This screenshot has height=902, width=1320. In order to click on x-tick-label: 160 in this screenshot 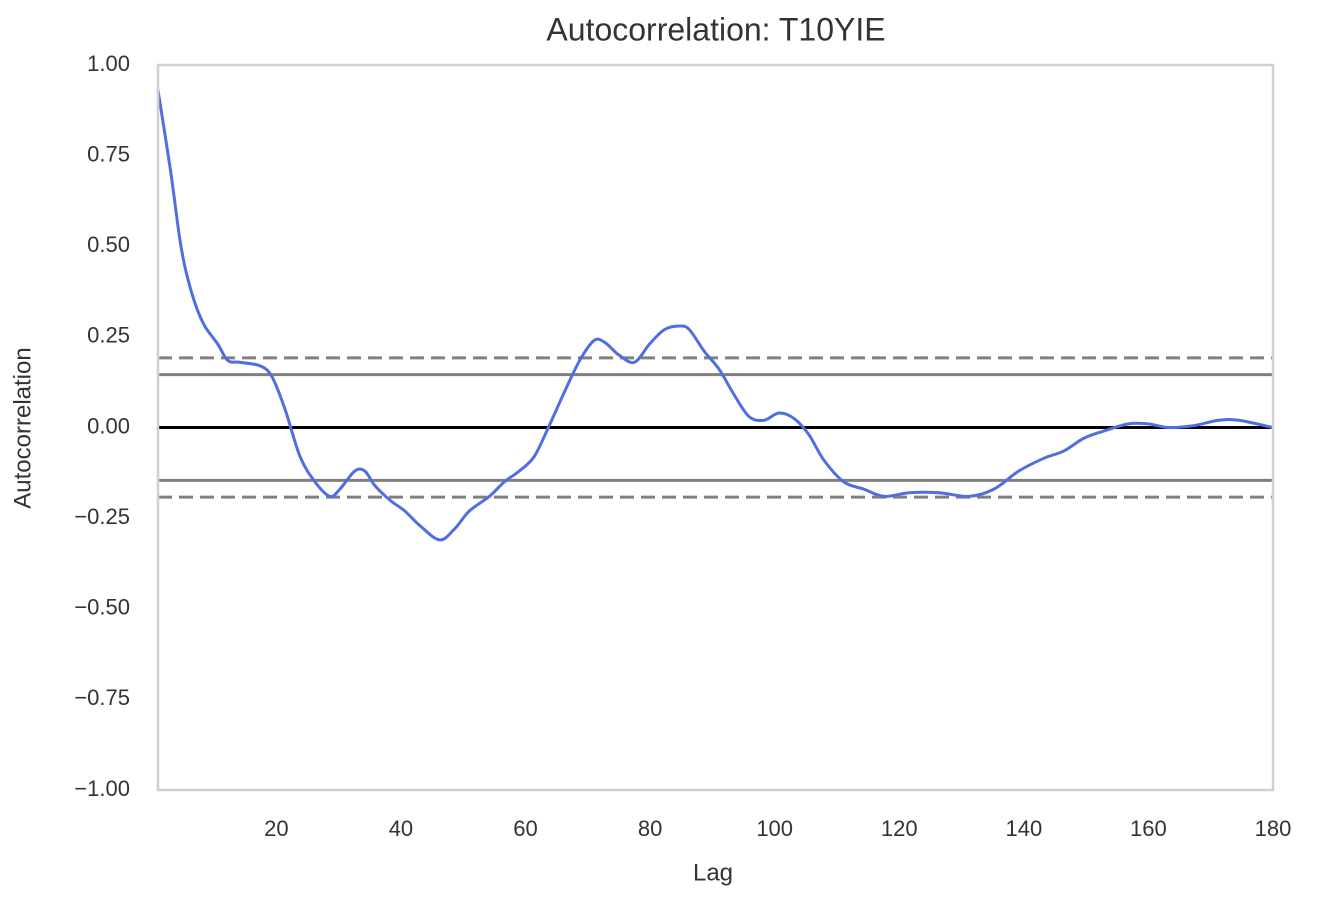, I will do `click(1148, 828)`.